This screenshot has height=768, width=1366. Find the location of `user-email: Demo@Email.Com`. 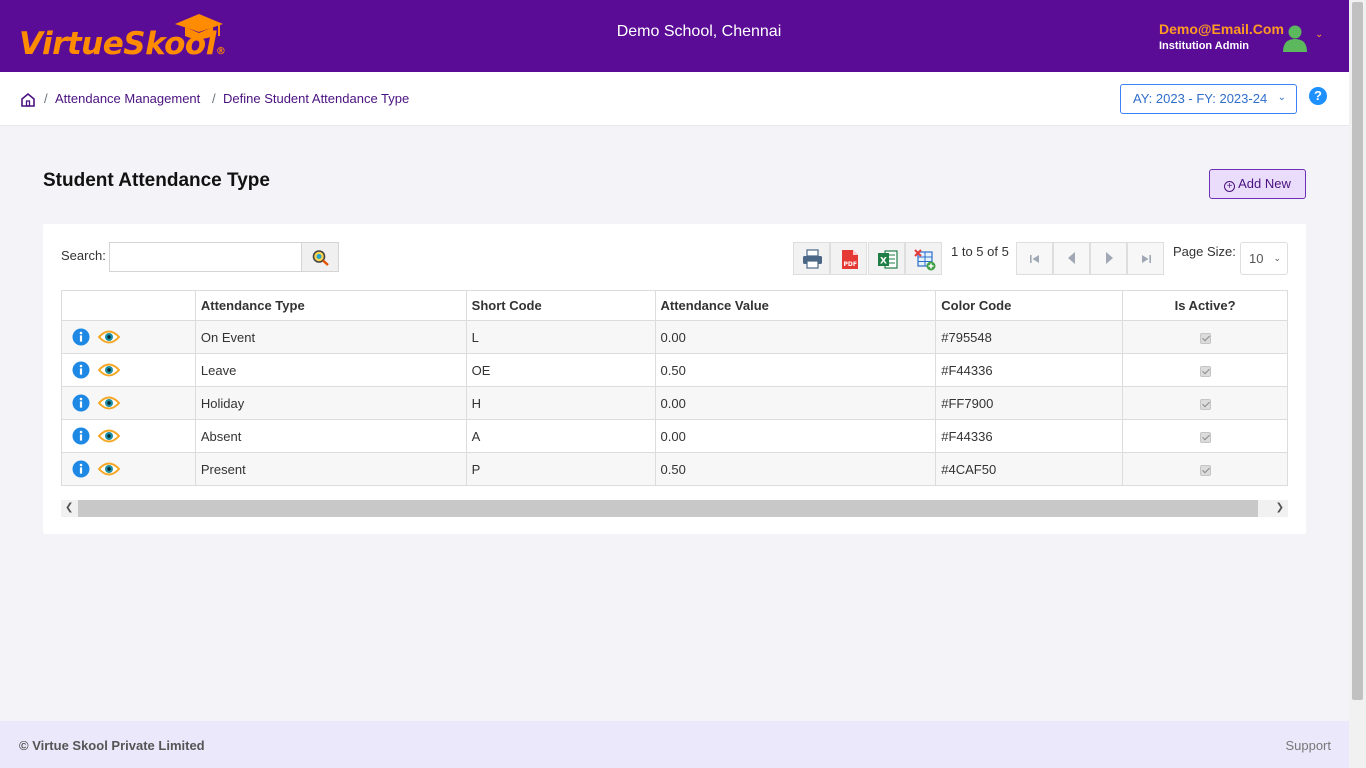

user-email: Demo@Email.Com is located at coordinates (1221, 29).